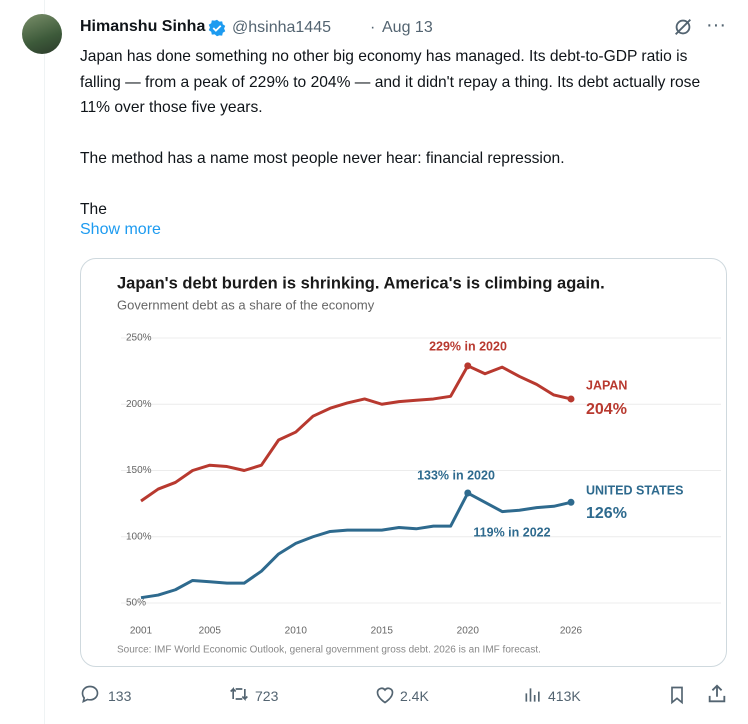 Image resolution: width=748 pixels, height=724 pixels. What do you see at coordinates (141, 631) in the screenshot?
I see `x-tick-label: 2001` at bounding box center [141, 631].